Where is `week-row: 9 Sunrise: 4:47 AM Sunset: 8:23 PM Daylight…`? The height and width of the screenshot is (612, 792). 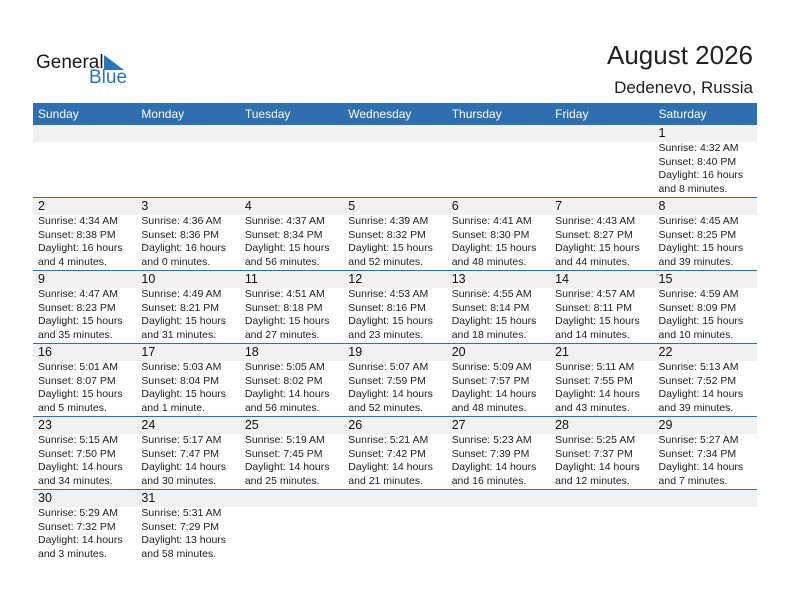 week-row: 9 Sunrise: 4:47 AM Sunset: 8:23 PM Daylight… is located at coordinates (395, 307).